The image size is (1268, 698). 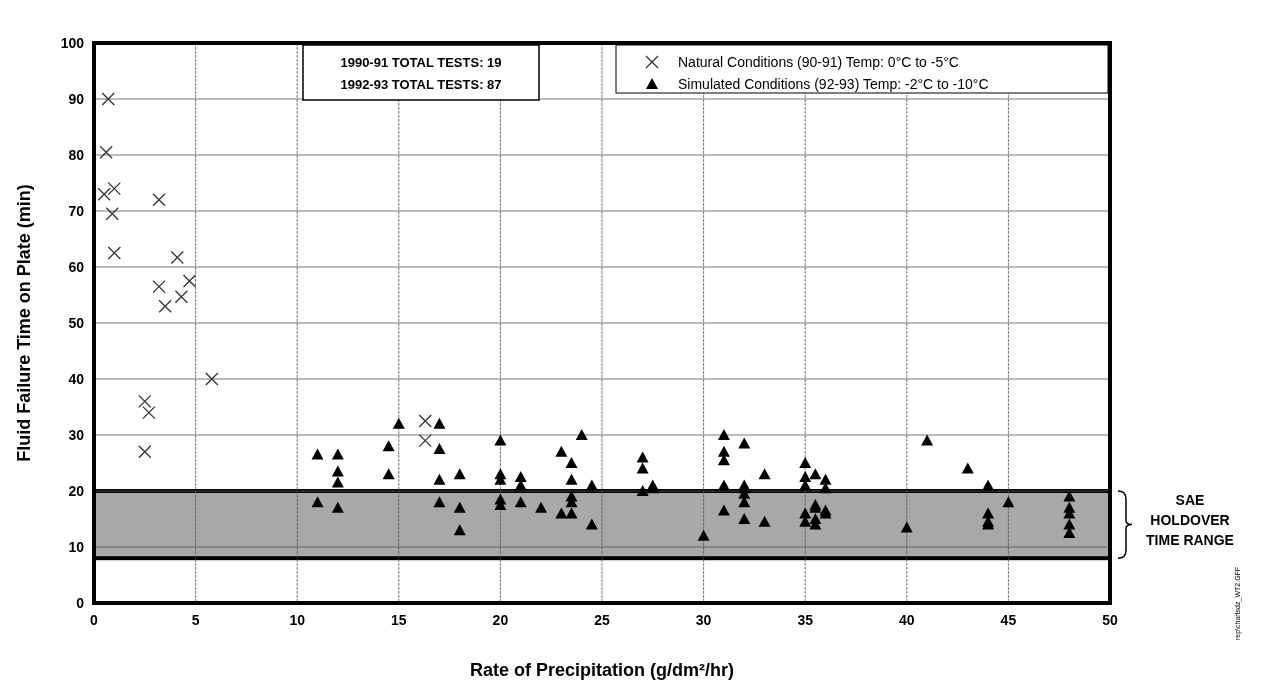 I want to click on y-tick-label: 60, so click(x=76, y=267).